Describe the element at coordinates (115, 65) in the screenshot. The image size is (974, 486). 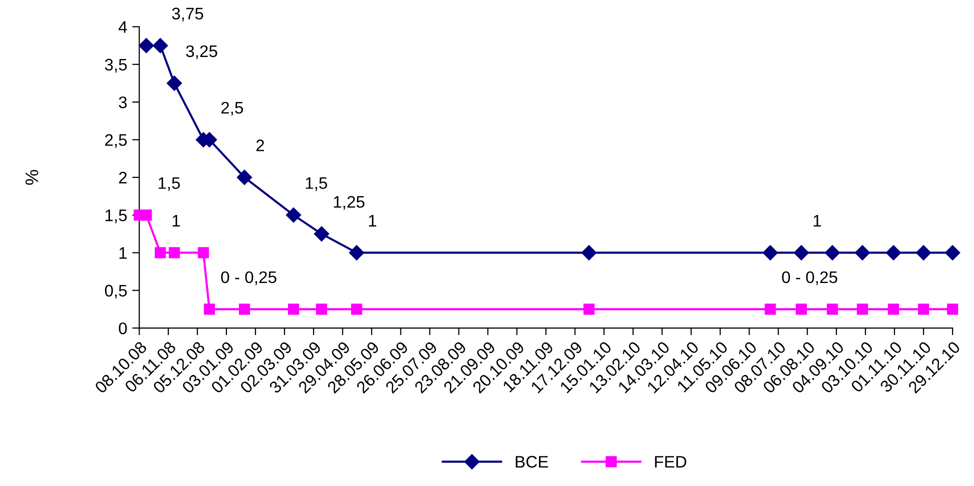
I see `y-tick-label: 3,5` at that location.